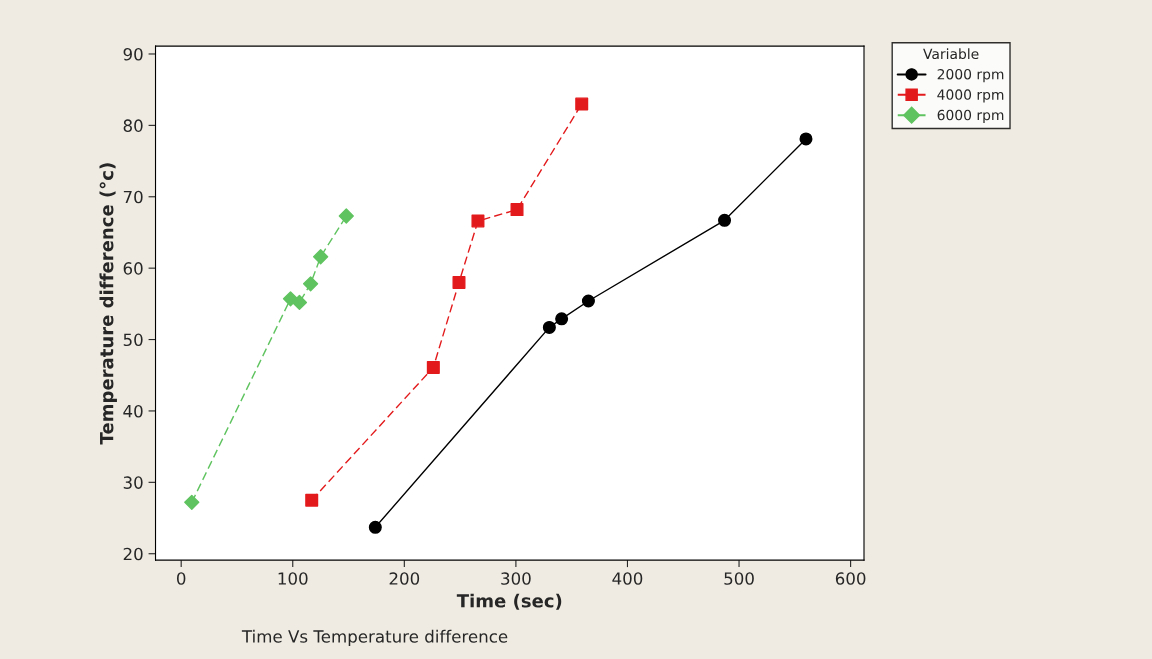 Image resolution: width=1152 pixels, height=659 pixels. What do you see at coordinates (133, 268) in the screenshot?
I see `y-tick-label: 60` at bounding box center [133, 268].